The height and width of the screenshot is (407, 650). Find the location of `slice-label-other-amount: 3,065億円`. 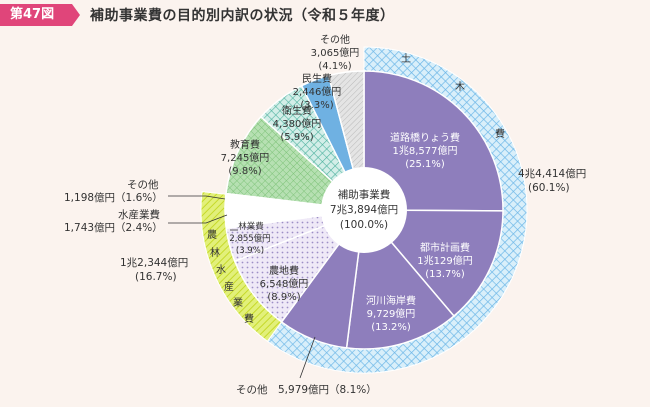

slice-label-other-amount: 3,065億円 is located at coordinates (335, 52).